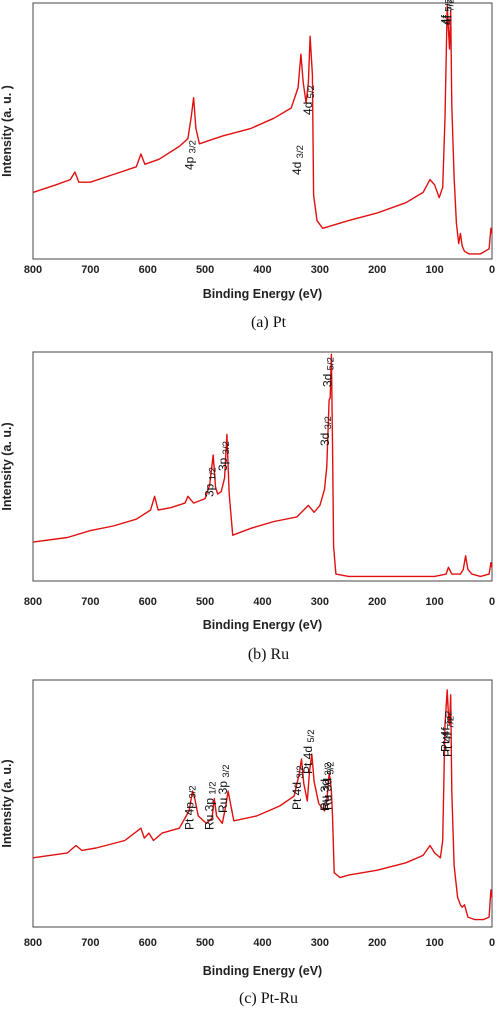 Image resolution: width=498 pixels, height=1020 pixels. I want to click on panel-caption: (b) Ru, so click(268, 654).